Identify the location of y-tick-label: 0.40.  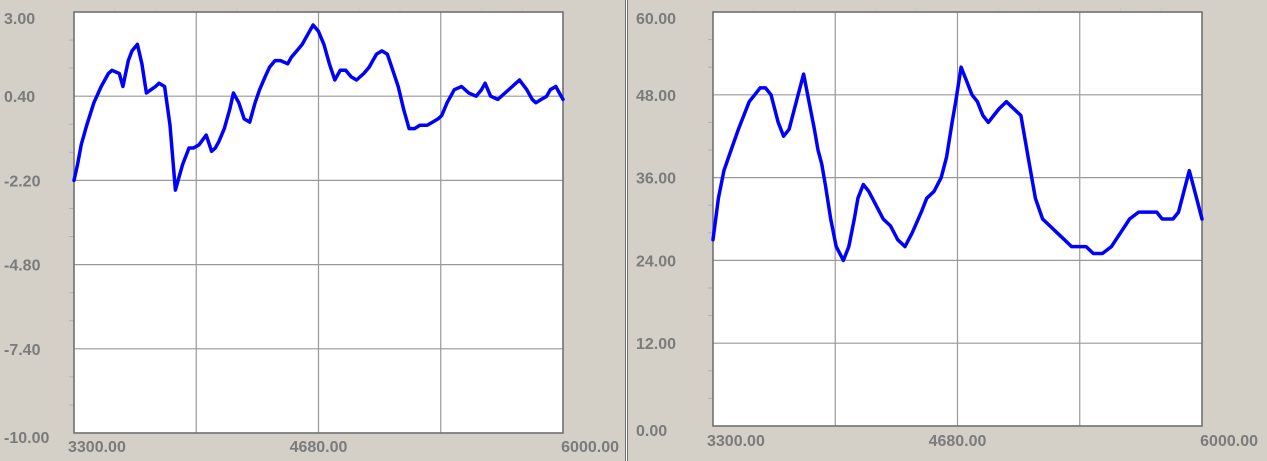
(19, 97).